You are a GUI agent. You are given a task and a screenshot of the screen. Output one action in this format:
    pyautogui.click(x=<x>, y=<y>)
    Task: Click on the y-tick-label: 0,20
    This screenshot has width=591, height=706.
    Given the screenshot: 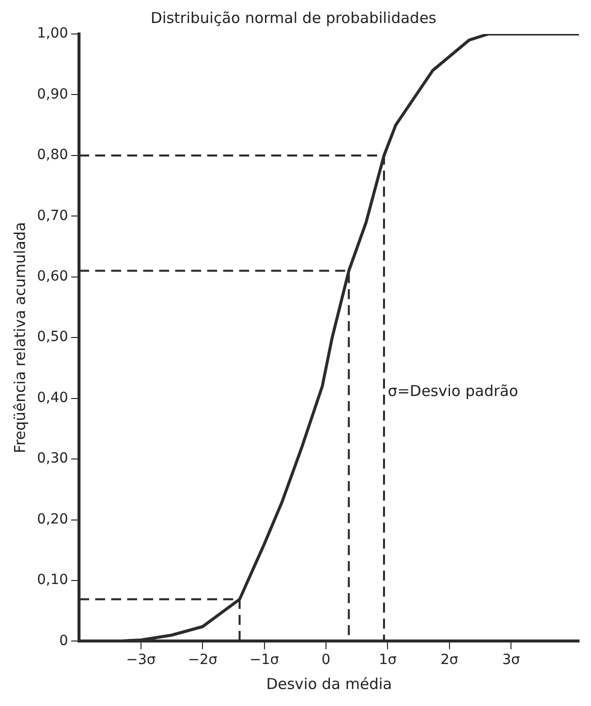 What is the action you would take?
    pyautogui.click(x=52, y=519)
    